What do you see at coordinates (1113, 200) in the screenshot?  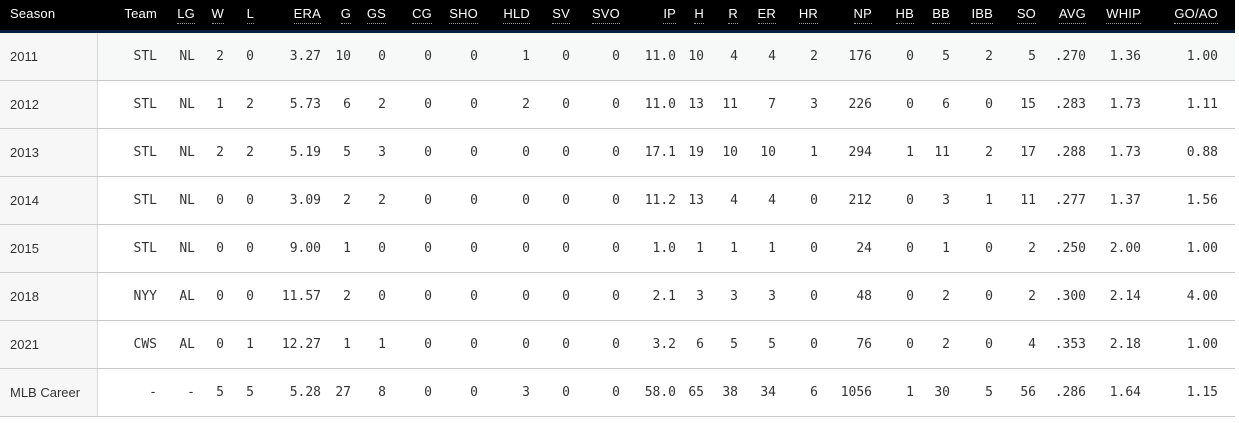 I see `cell-whip: 1.37` at bounding box center [1113, 200].